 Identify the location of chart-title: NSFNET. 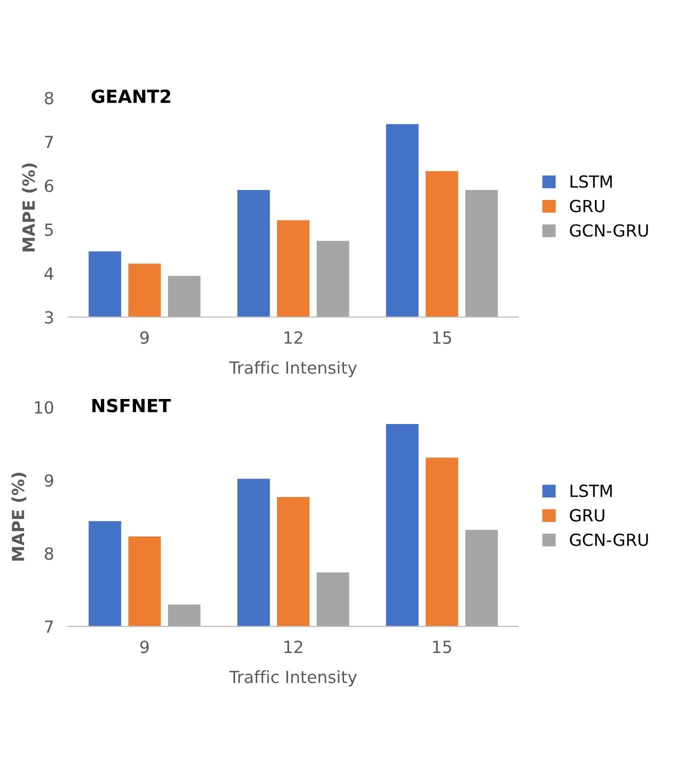
(131, 405).